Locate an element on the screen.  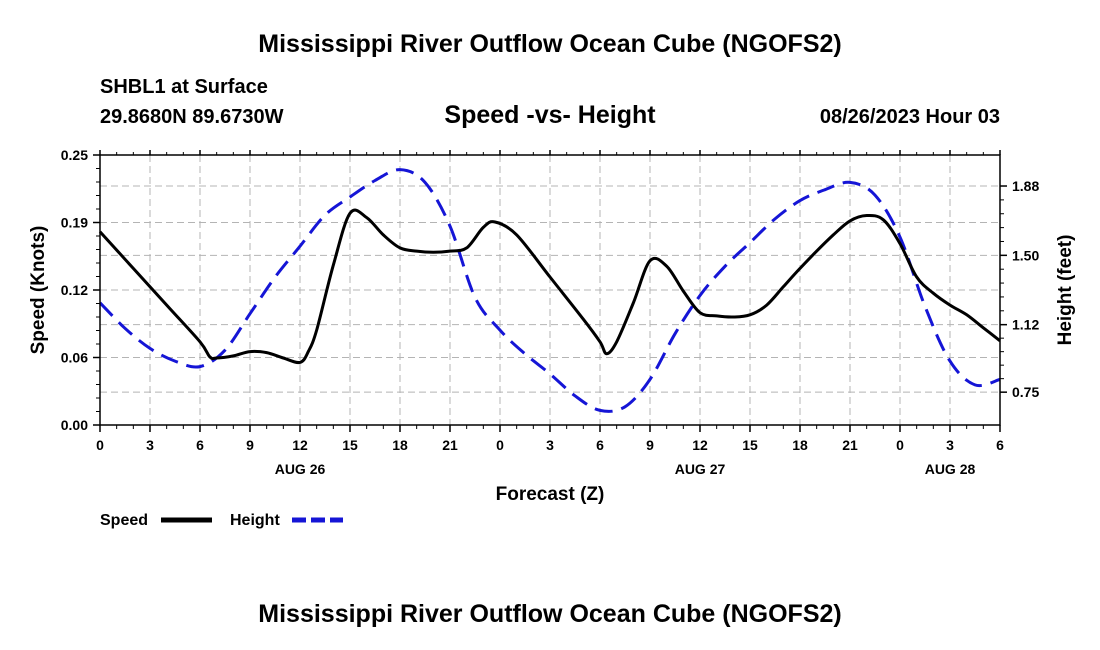
right-axis-title: Height (feet) is located at coordinates (1065, 290).